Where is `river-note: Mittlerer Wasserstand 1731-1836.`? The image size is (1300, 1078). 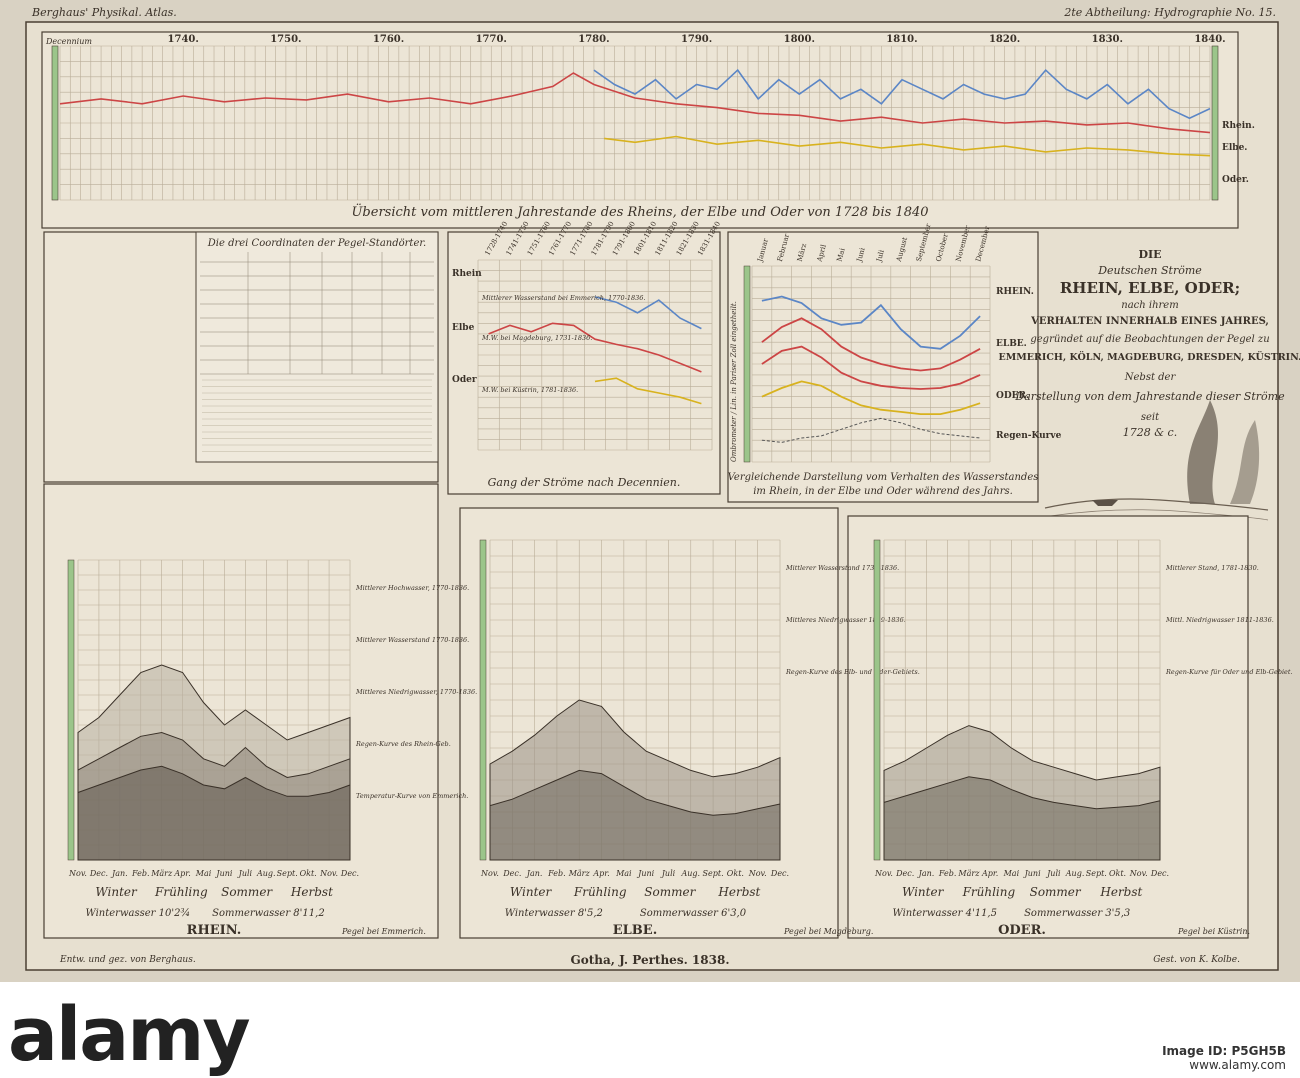 river-note: Mittlerer Wasserstand 1731-1836. is located at coordinates (842, 568).